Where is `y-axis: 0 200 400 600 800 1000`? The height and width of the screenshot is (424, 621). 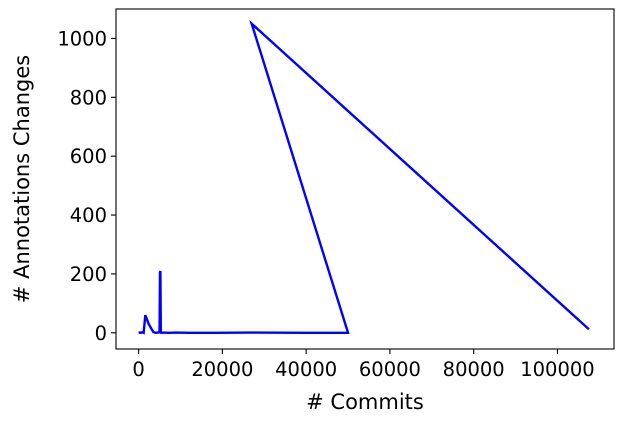 y-axis: 0 200 400 600 800 1000 is located at coordinates (86, 186).